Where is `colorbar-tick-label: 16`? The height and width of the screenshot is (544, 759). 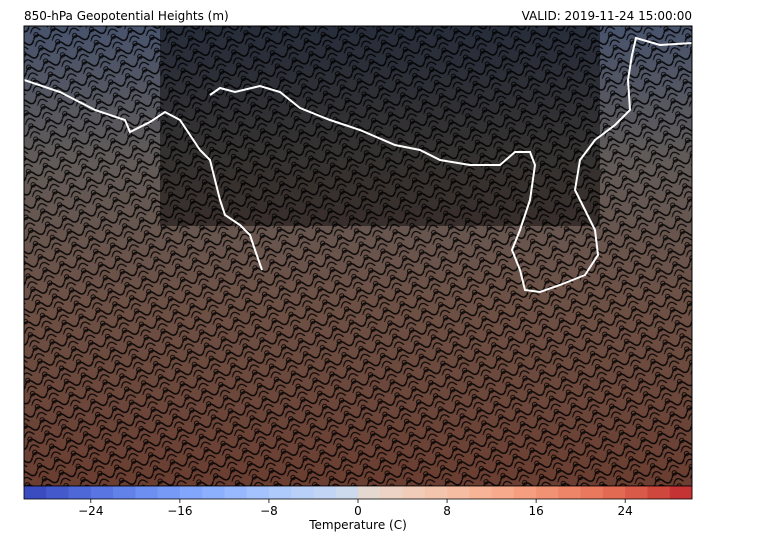 colorbar-tick-label: 16 is located at coordinates (535, 511).